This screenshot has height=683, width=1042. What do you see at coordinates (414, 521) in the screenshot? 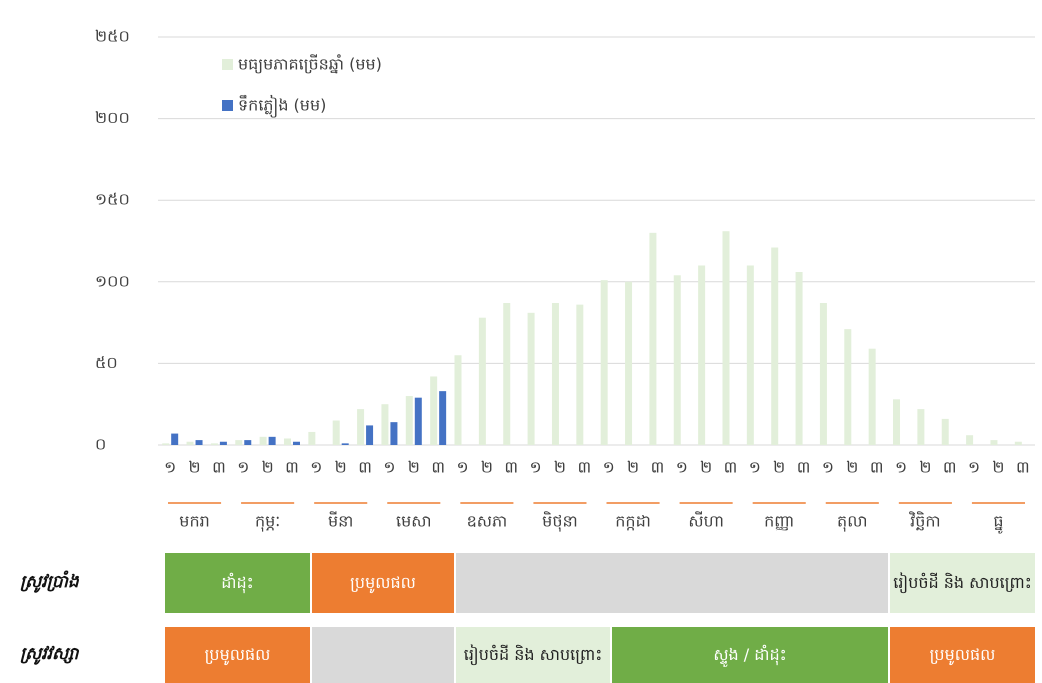
I see `month-label: មេសា` at bounding box center [414, 521].